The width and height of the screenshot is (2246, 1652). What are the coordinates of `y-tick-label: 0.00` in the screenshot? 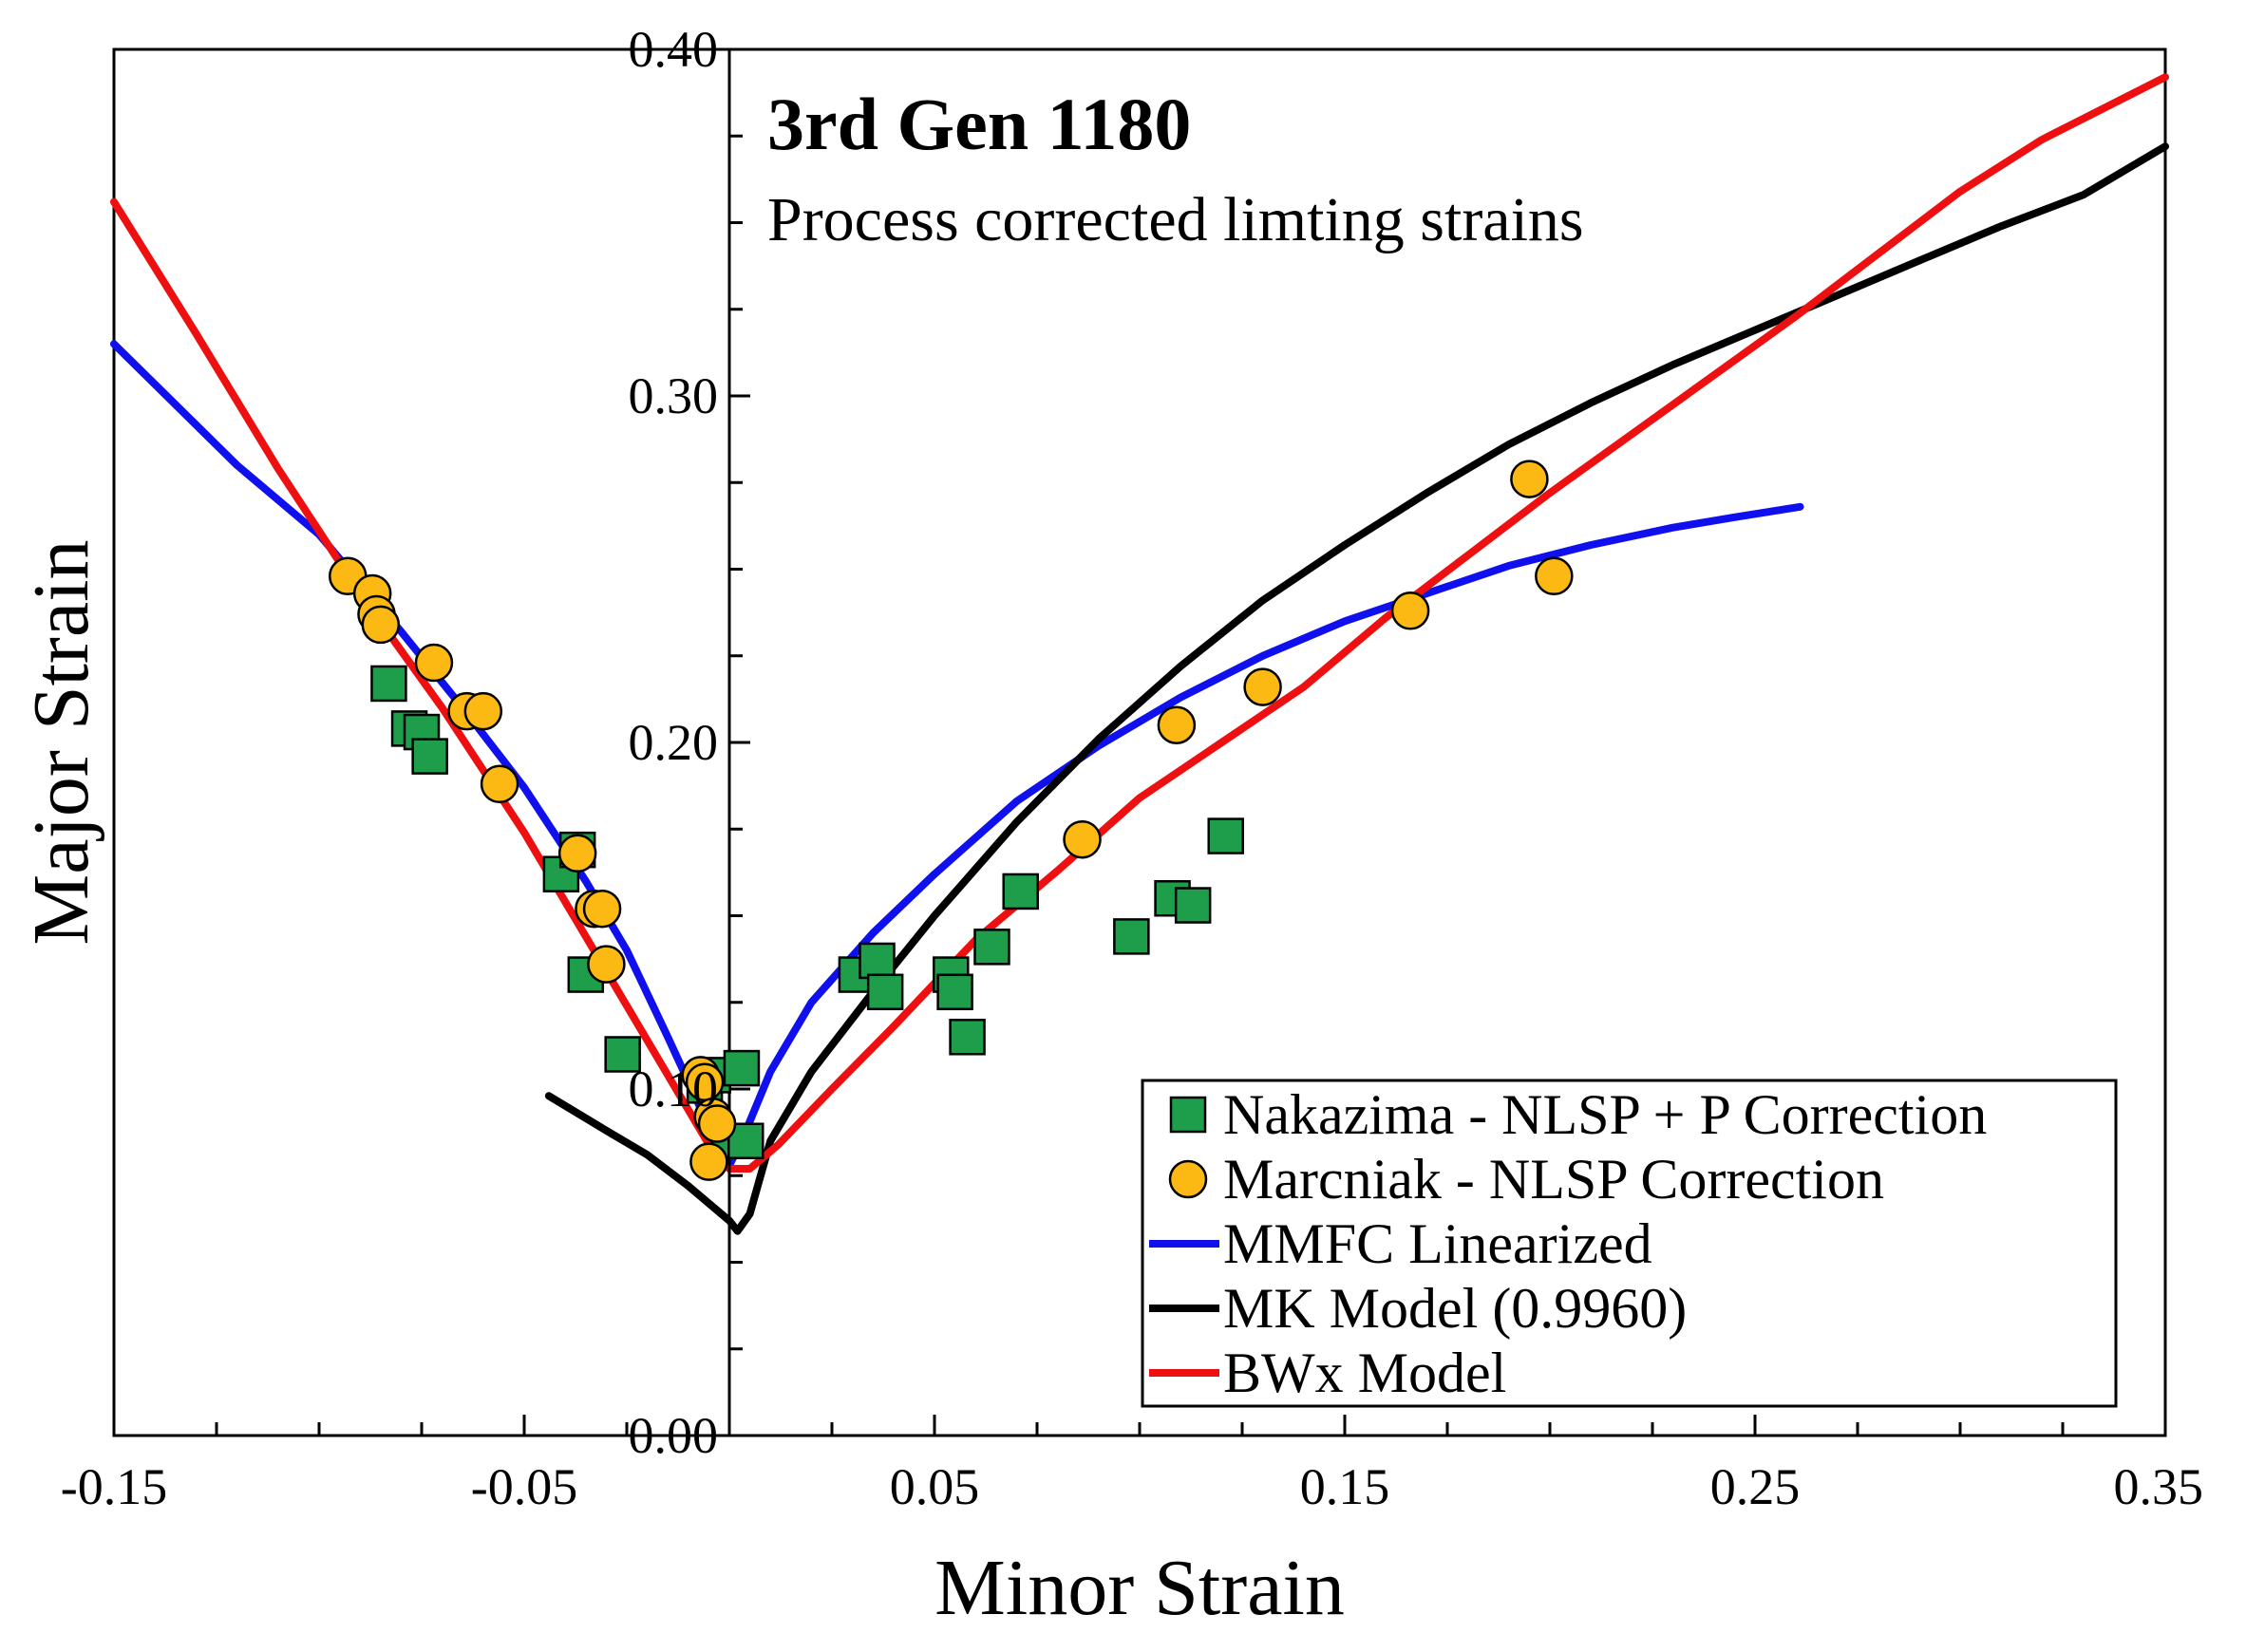 It's located at (674, 1435).